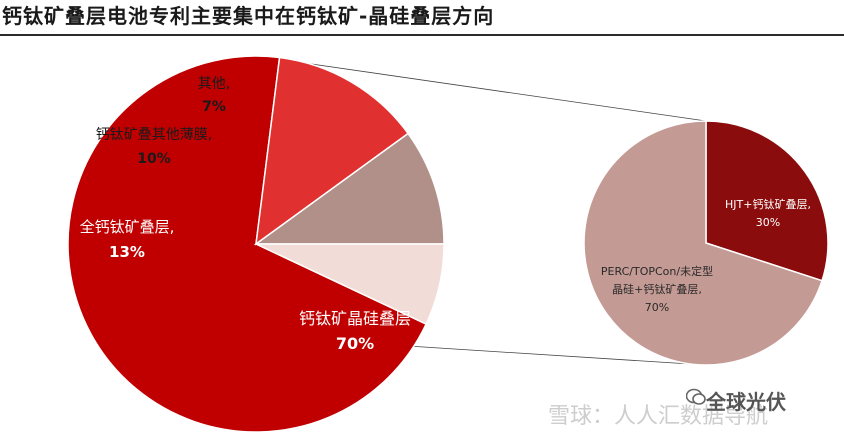  I want to click on chart-title: 钙钛矿叠层电池专利主要集中在钙钛矿-晶硅叠层方向, so click(248, 16).